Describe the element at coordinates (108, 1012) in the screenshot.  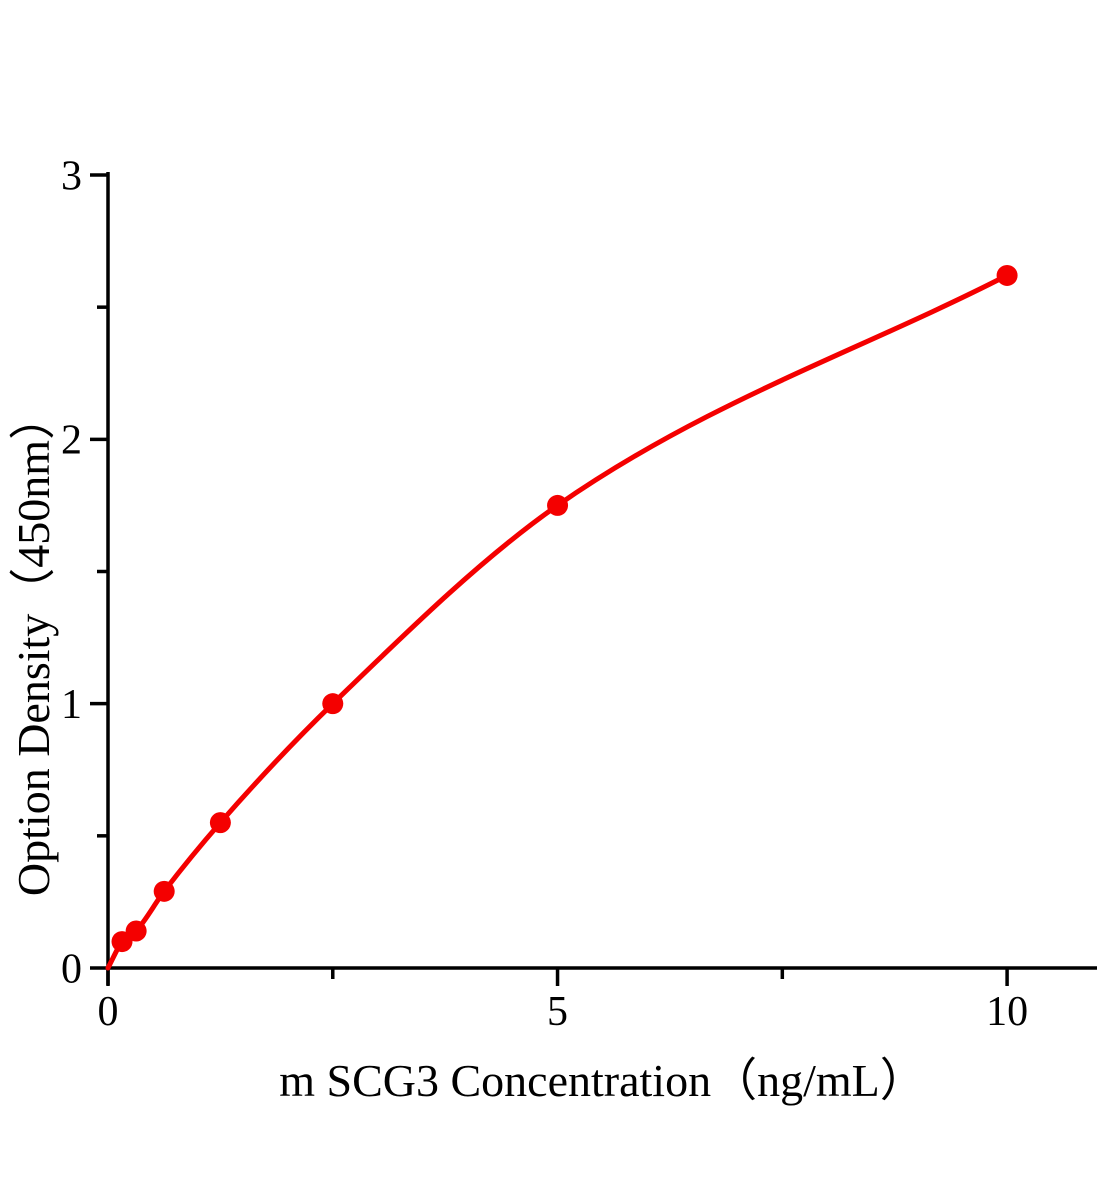
I see `x-tick-label: 0` at that location.